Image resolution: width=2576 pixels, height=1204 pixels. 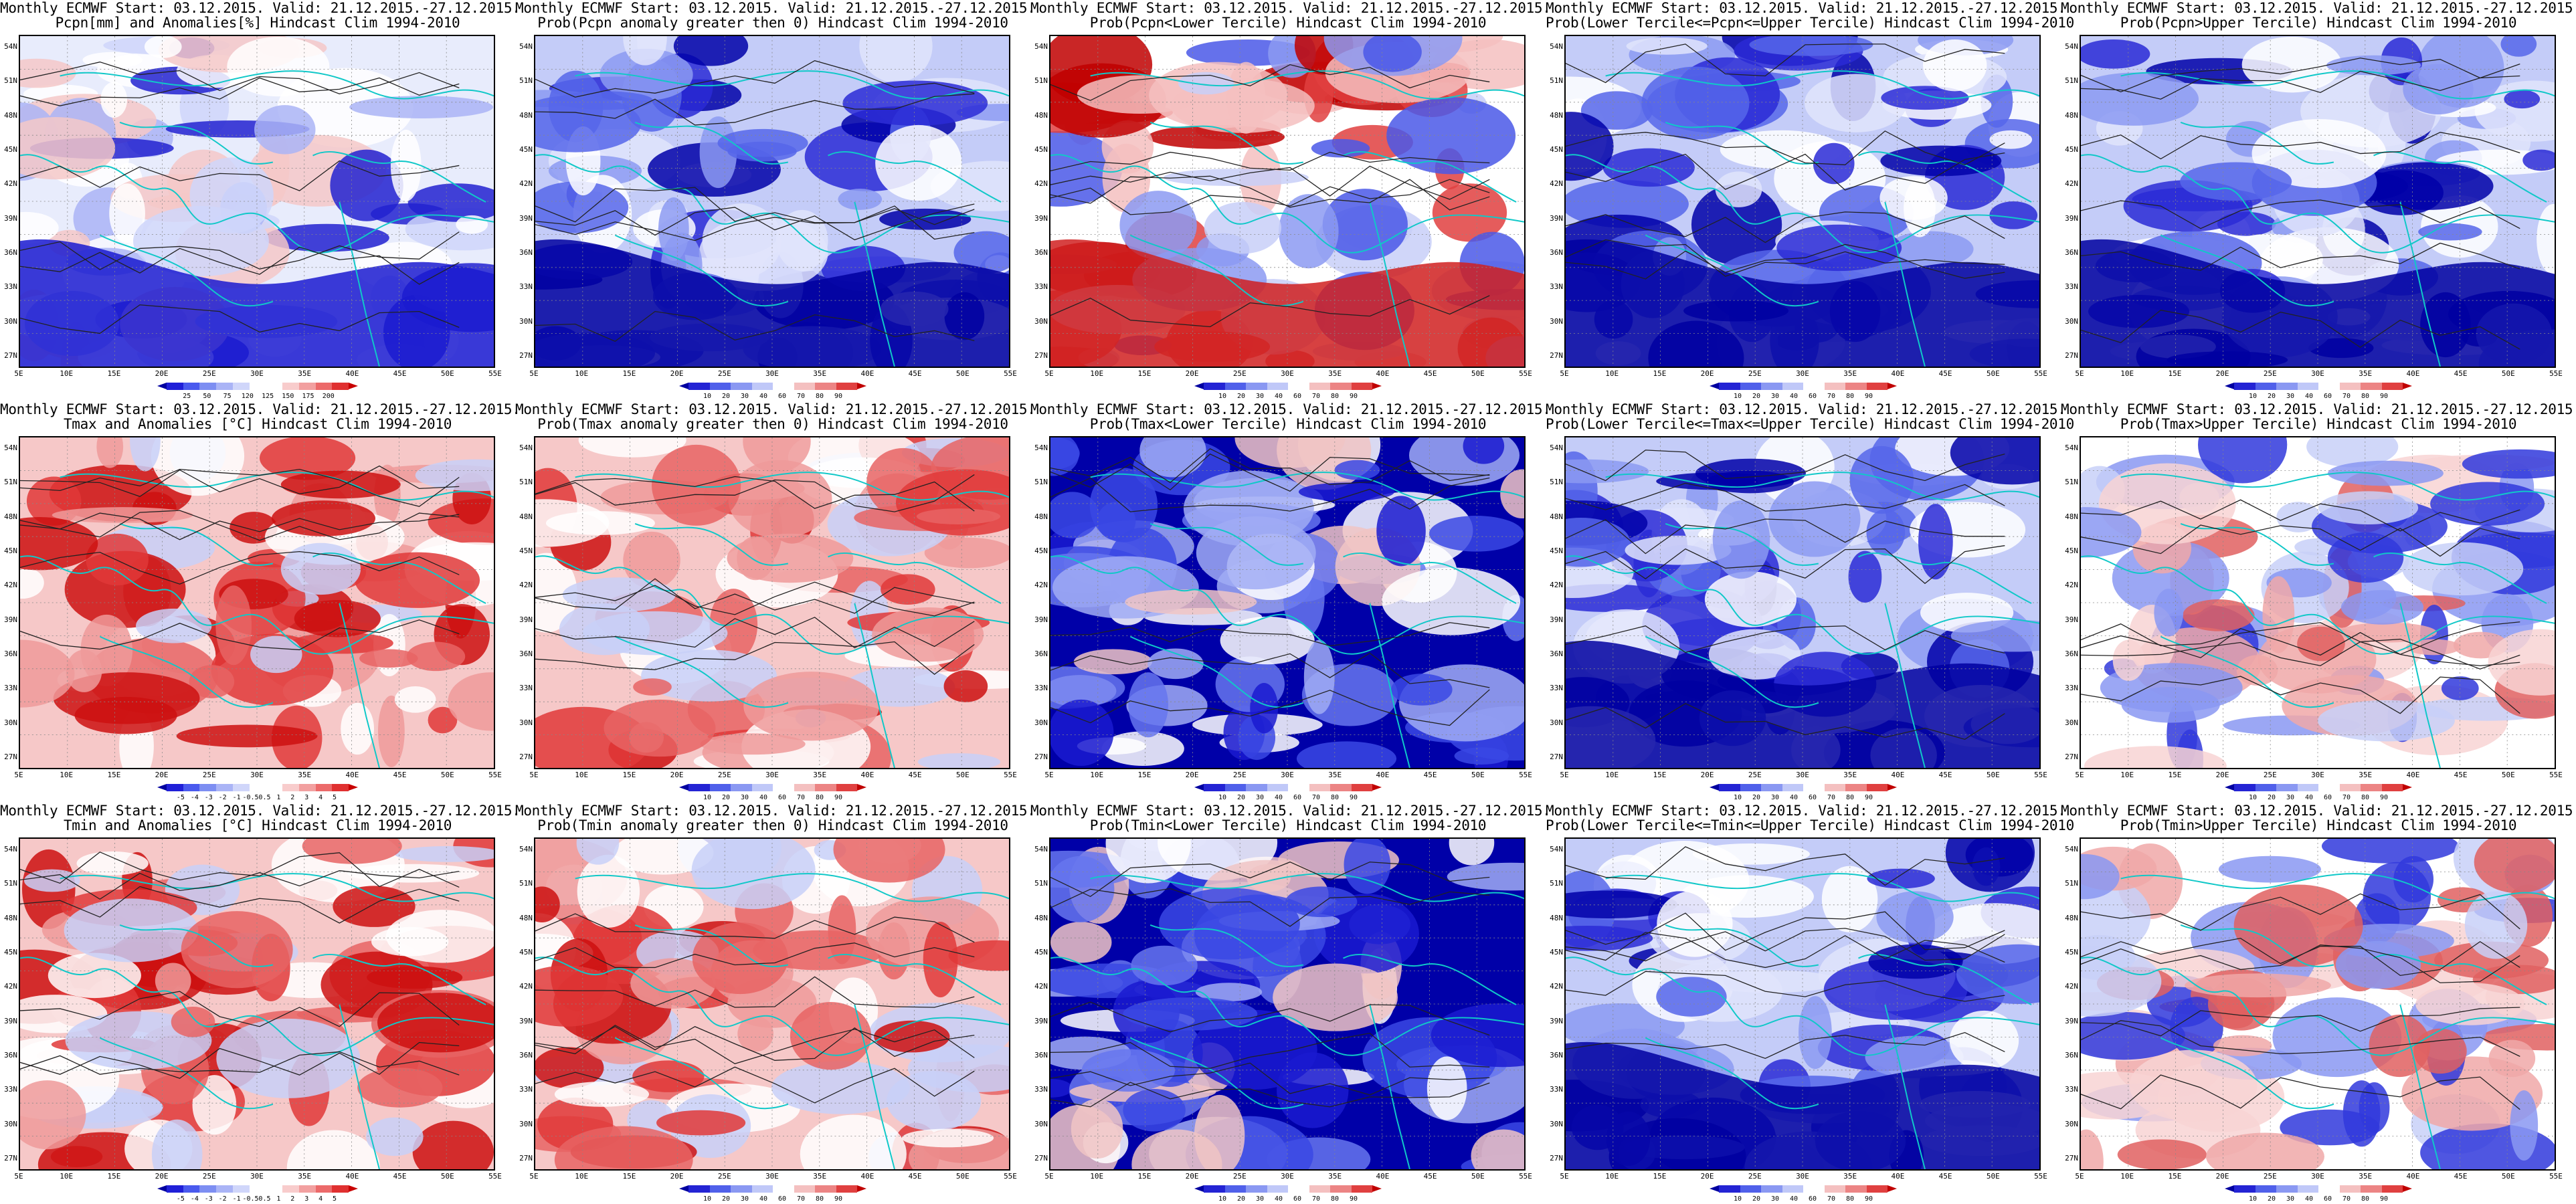 I want to click on longitude-label: 15E, so click(x=1660, y=775).